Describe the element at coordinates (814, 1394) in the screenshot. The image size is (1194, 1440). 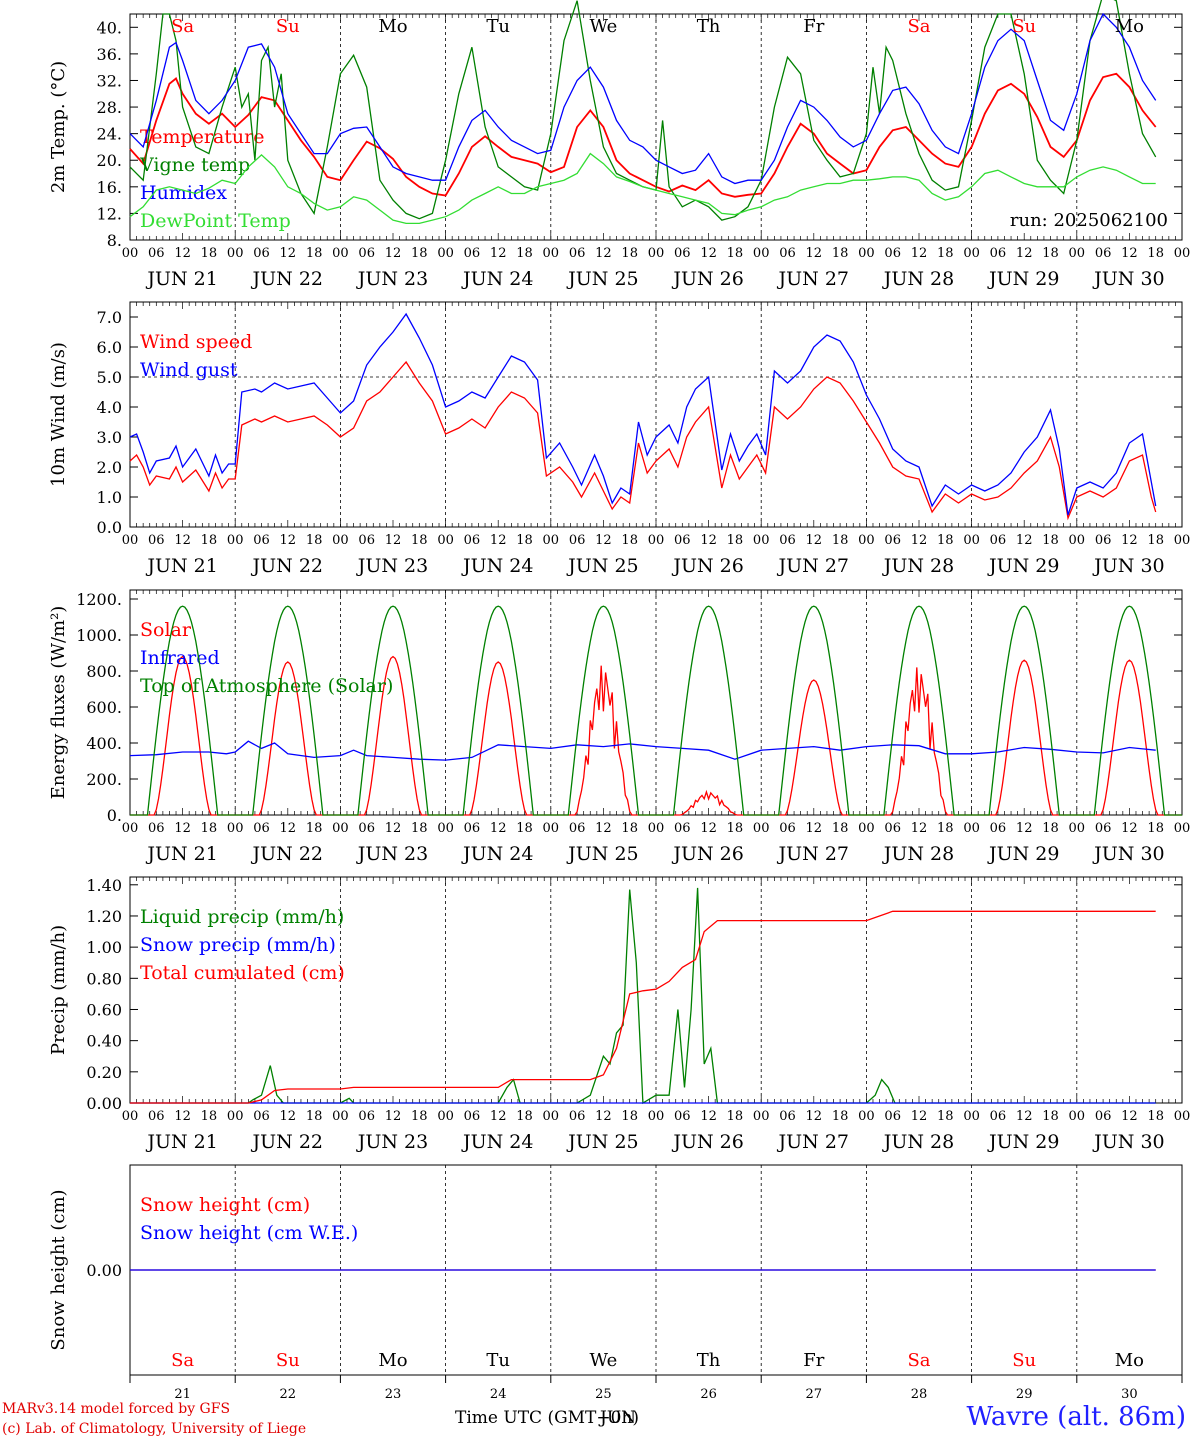
I see `day-number: 27` at that location.